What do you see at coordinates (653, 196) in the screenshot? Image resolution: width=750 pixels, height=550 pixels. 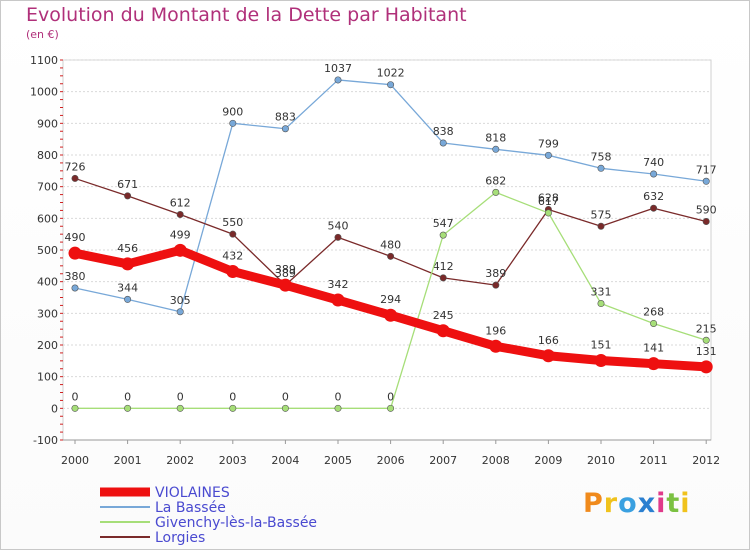 I see `data-label-lorgies: 632` at bounding box center [653, 196].